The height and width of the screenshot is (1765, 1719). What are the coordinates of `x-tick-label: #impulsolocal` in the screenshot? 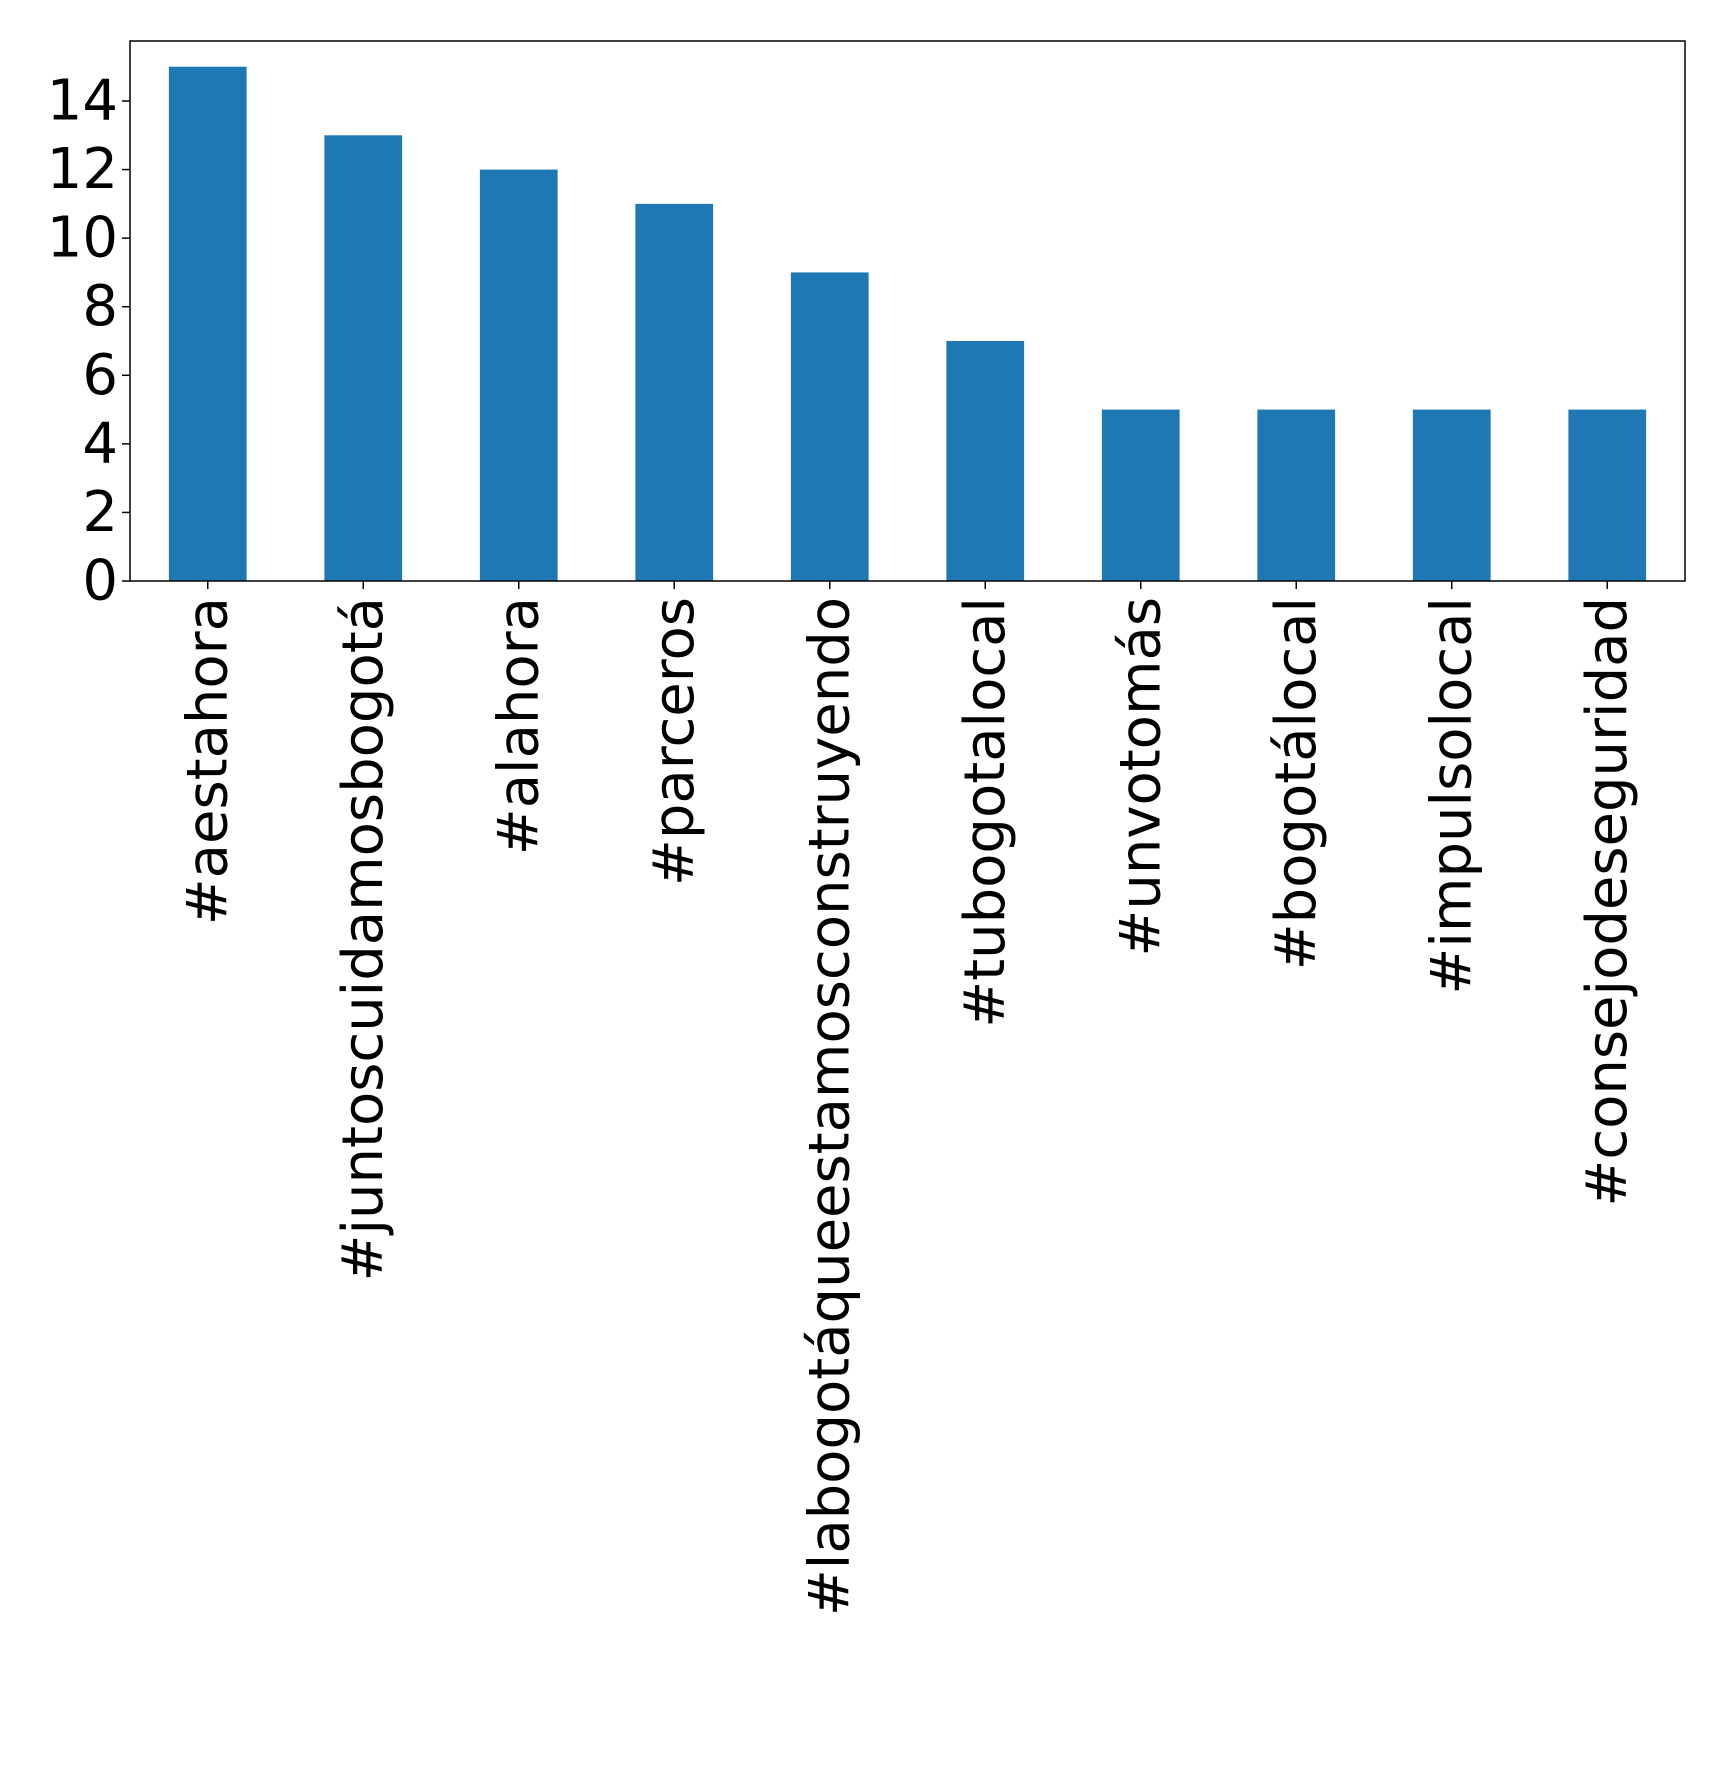 It's located at (1451, 796).